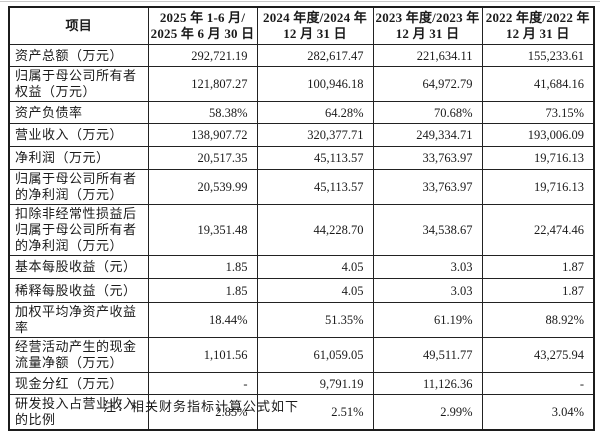 This screenshot has width=600, height=431. Describe the element at coordinates (78, 135) in the screenshot. I see `row-label: 营业收入（万元）` at that location.